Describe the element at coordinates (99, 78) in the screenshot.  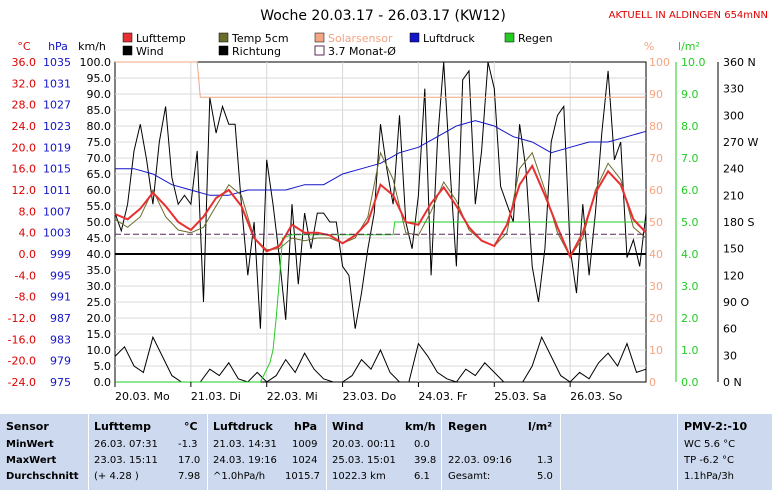
I see `wind-tick-label: 95.0` at that location.